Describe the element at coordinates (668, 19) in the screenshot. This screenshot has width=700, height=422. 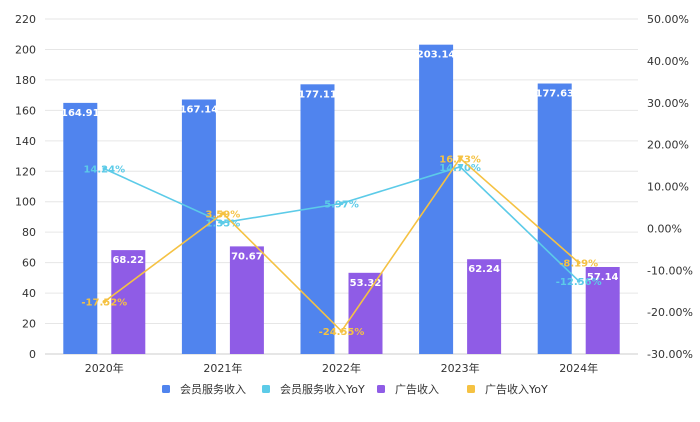
I see `y-right-tick-label: 50.00%` at that location.